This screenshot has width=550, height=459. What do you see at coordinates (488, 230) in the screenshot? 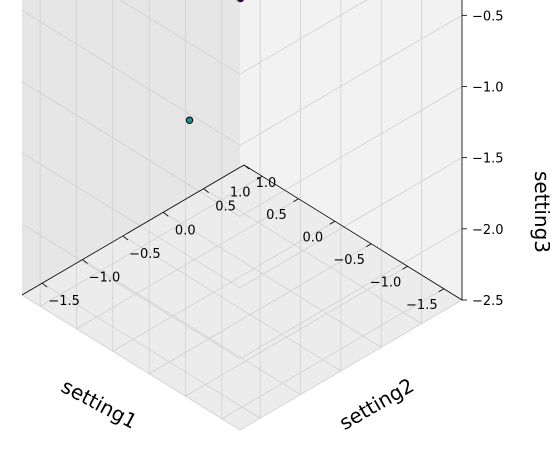
I see `z-tick-label: −2.0` at bounding box center [488, 230].